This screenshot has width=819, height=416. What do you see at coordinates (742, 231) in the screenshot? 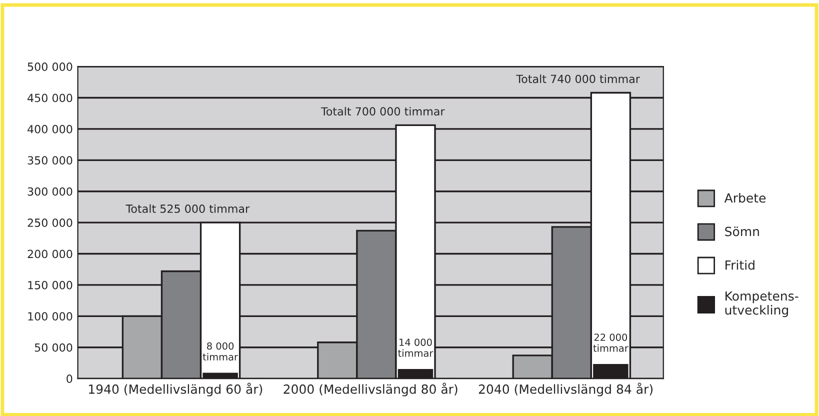
I see `legend-label: Sömn` at bounding box center [742, 231].